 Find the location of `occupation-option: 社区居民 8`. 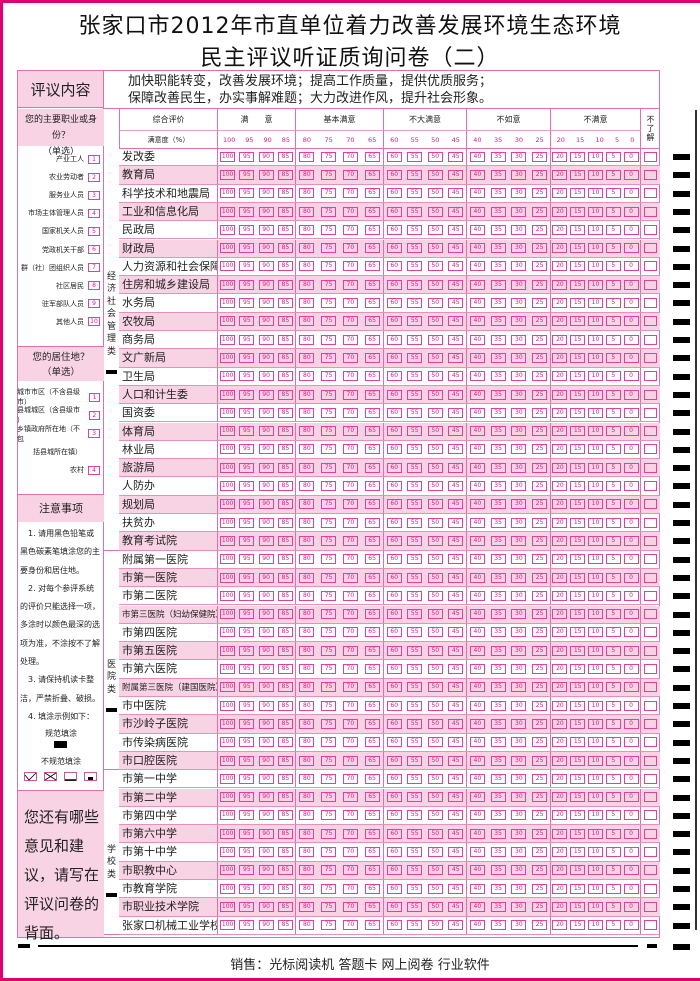

occupation-option: 社区居民 8 is located at coordinates (60, 286).